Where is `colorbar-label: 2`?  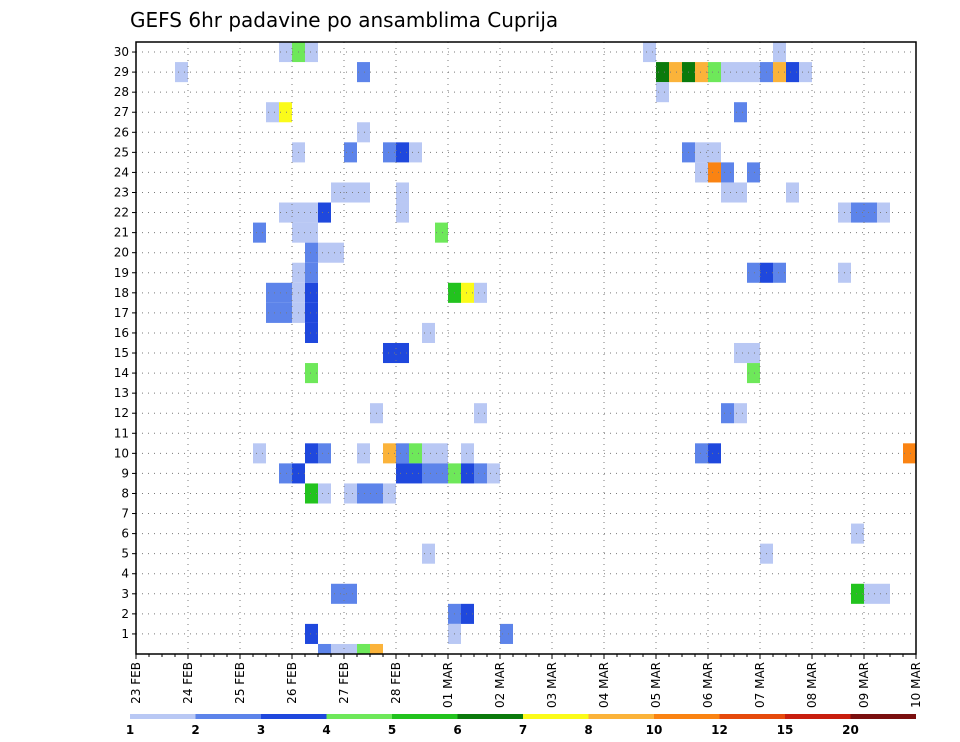
colorbar-label: 2 is located at coordinates (195, 730).